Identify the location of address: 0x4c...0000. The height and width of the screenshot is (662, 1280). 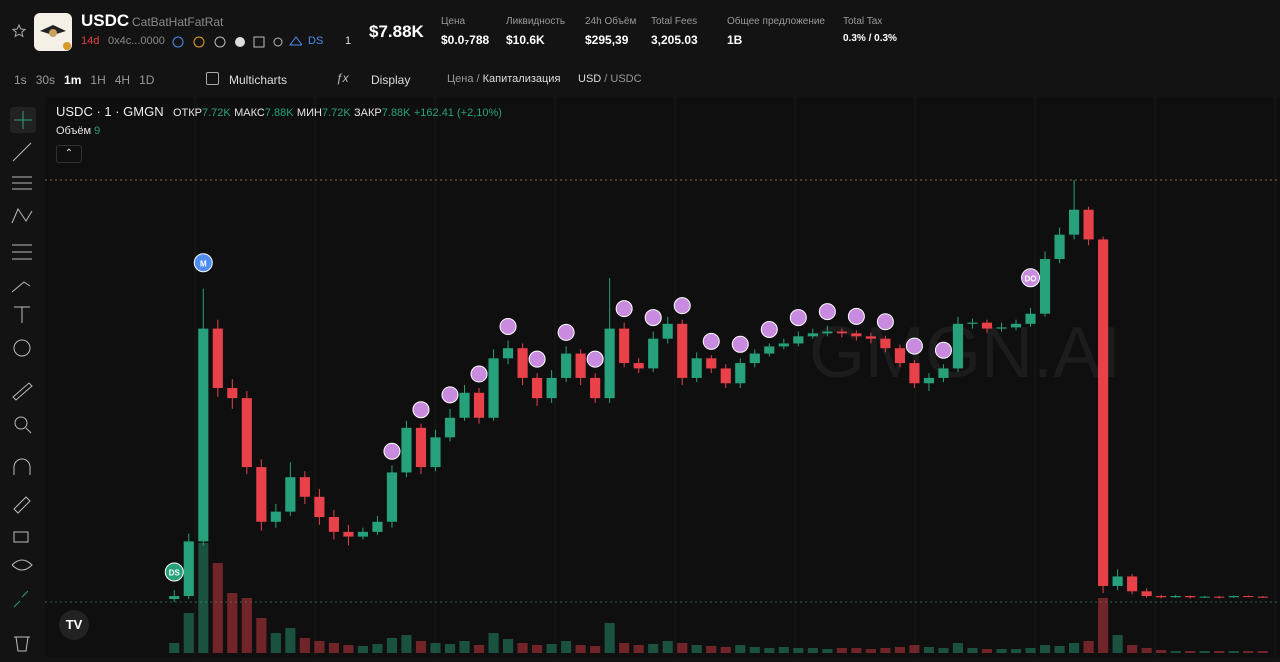
(136, 41).